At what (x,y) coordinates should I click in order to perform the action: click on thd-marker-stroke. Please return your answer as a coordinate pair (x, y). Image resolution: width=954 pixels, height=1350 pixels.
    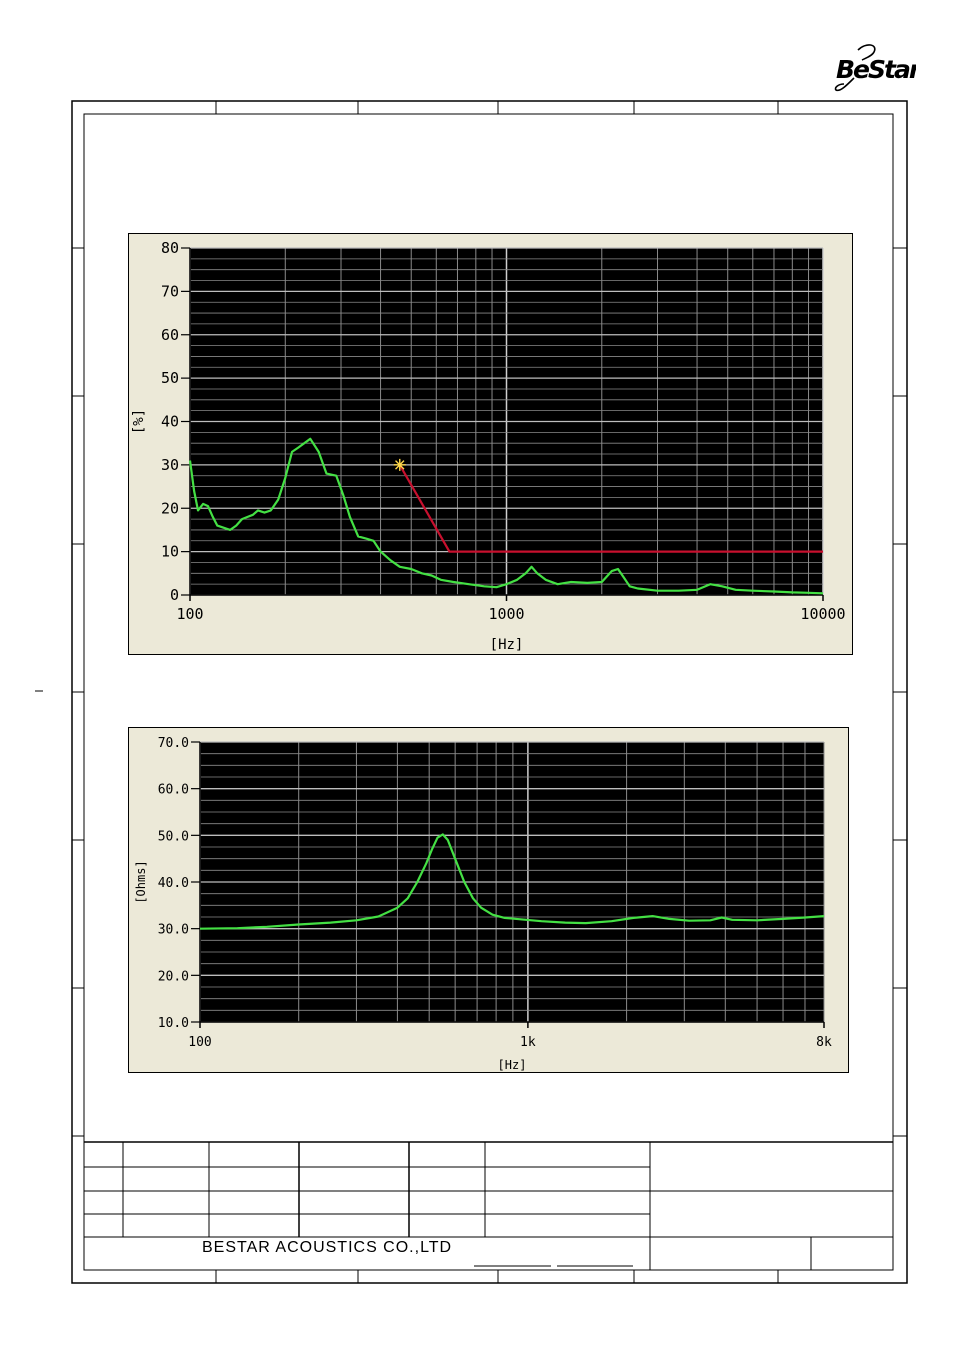
    Looking at the image, I should click on (400, 465).